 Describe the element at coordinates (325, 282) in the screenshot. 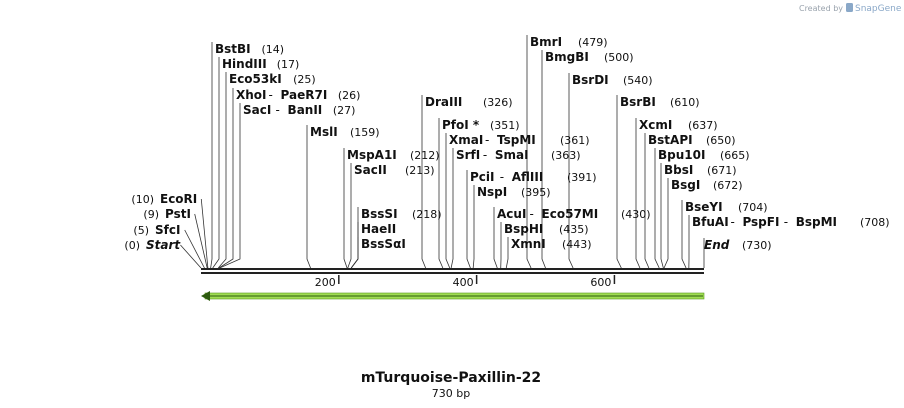

I see `ruler-tick-label: 200` at that location.